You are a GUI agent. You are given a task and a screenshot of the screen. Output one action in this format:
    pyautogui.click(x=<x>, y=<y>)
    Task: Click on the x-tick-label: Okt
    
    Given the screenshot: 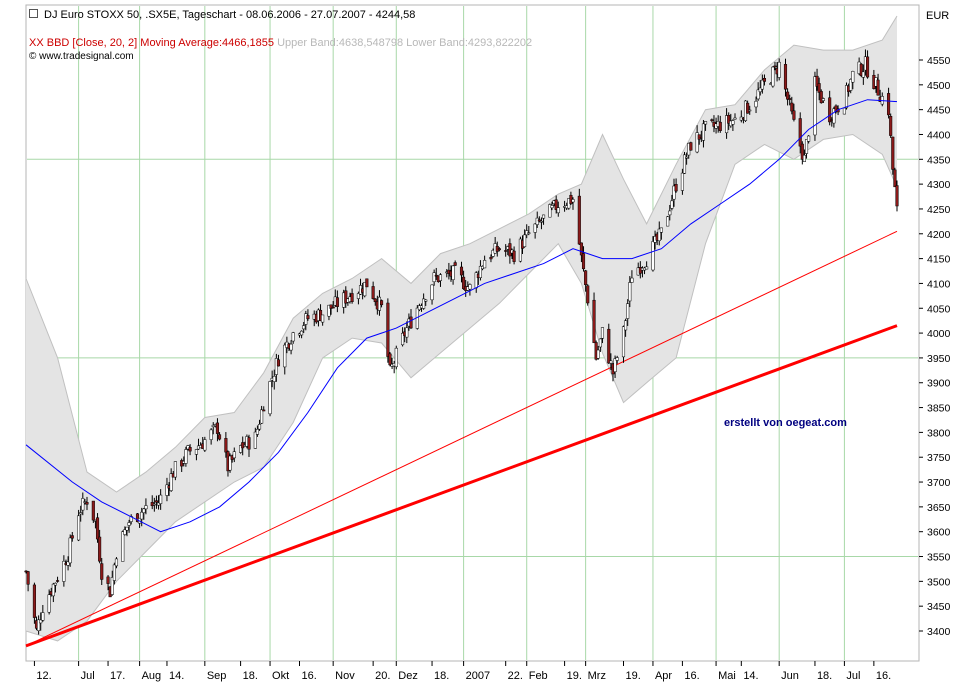 What is the action you would take?
    pyautogui.click(x=280, y=676)
    